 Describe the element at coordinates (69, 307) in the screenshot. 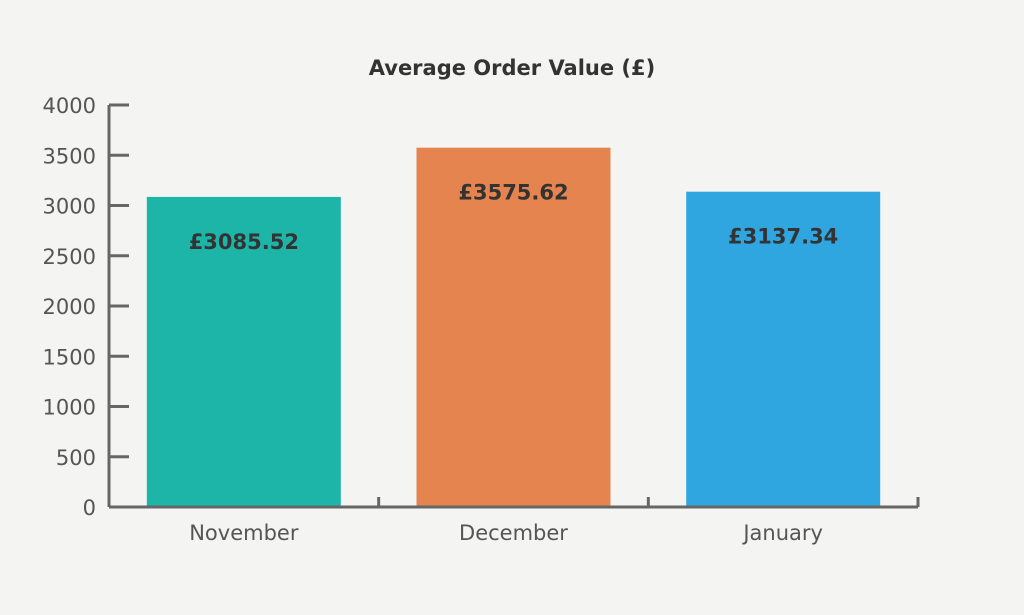

I see `y-tick-label: 2000` at that location.